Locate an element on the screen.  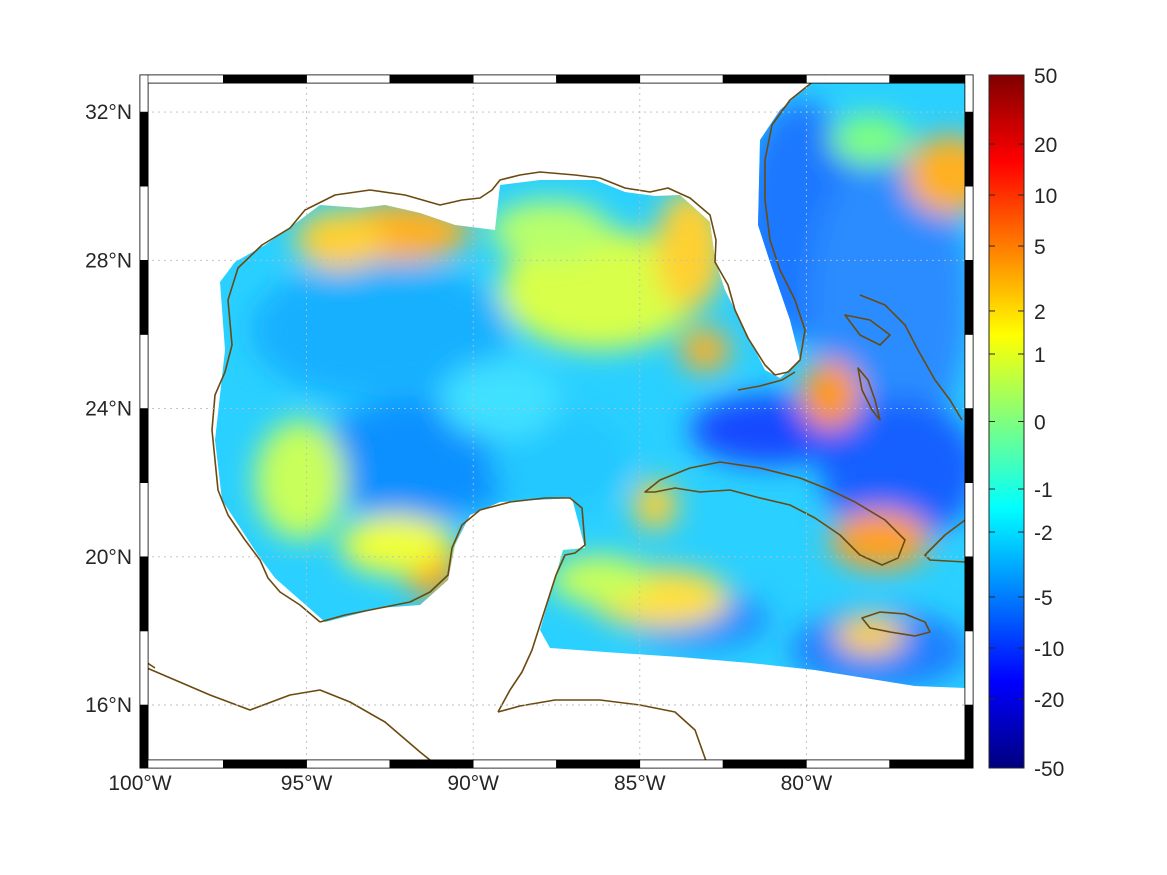
colorbar-tick-label: -10 is located at coordinates (1049, 649).